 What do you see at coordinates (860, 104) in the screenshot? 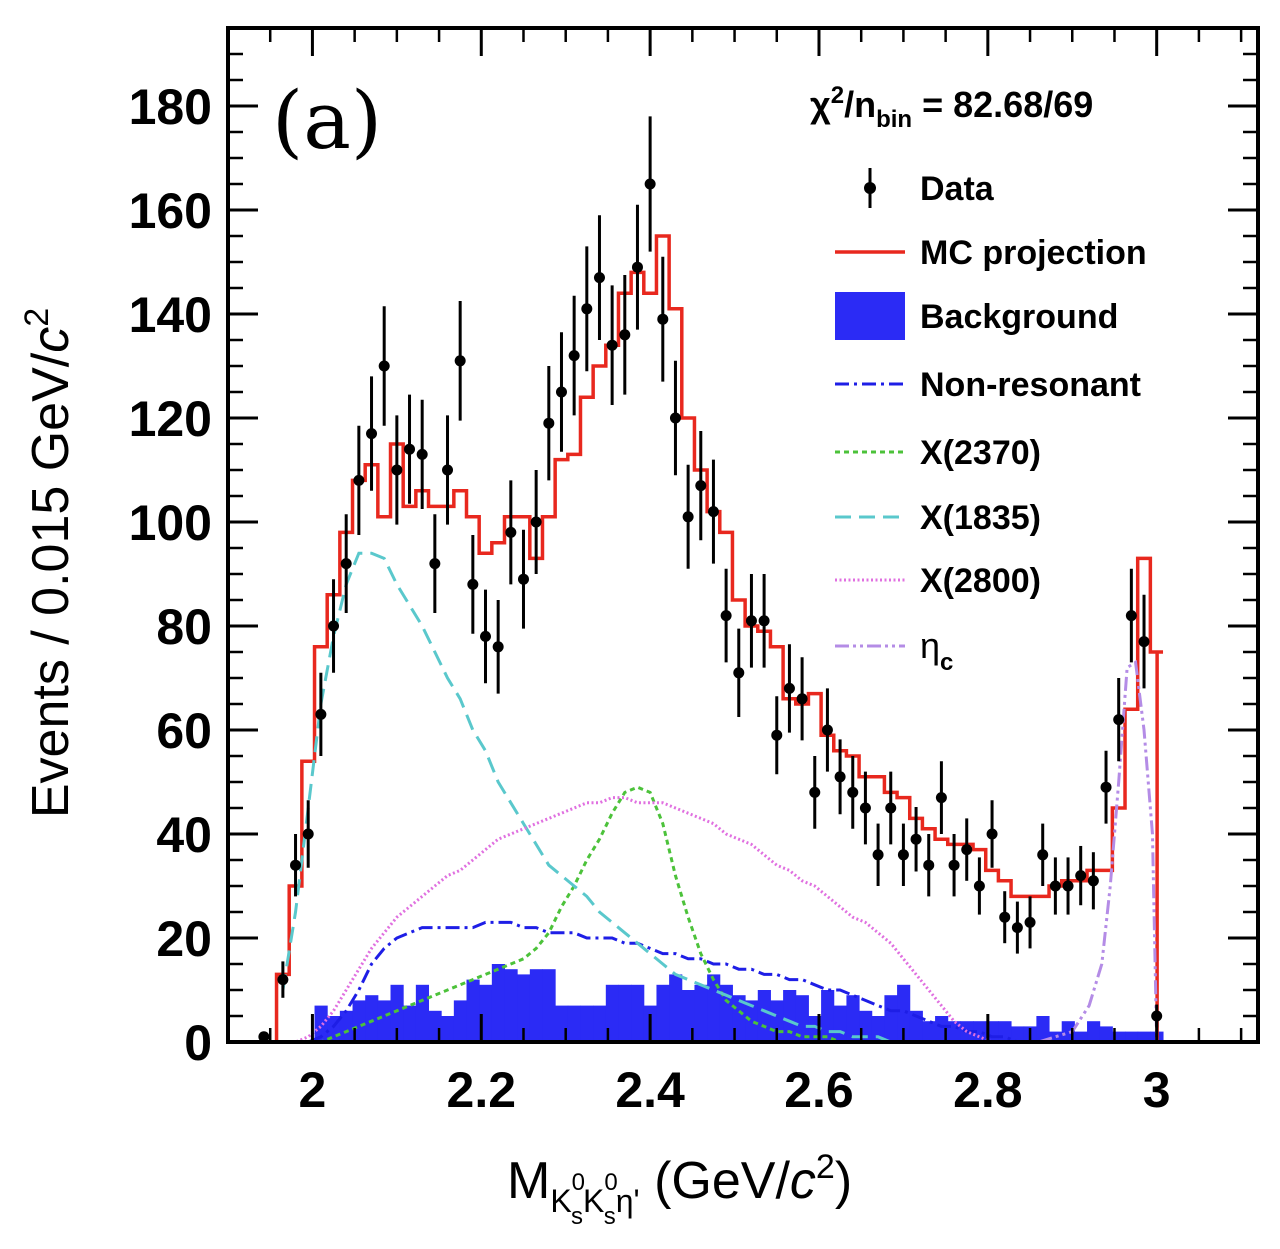
I see `chi2-mid: /n` at bounding box center [860, 104].